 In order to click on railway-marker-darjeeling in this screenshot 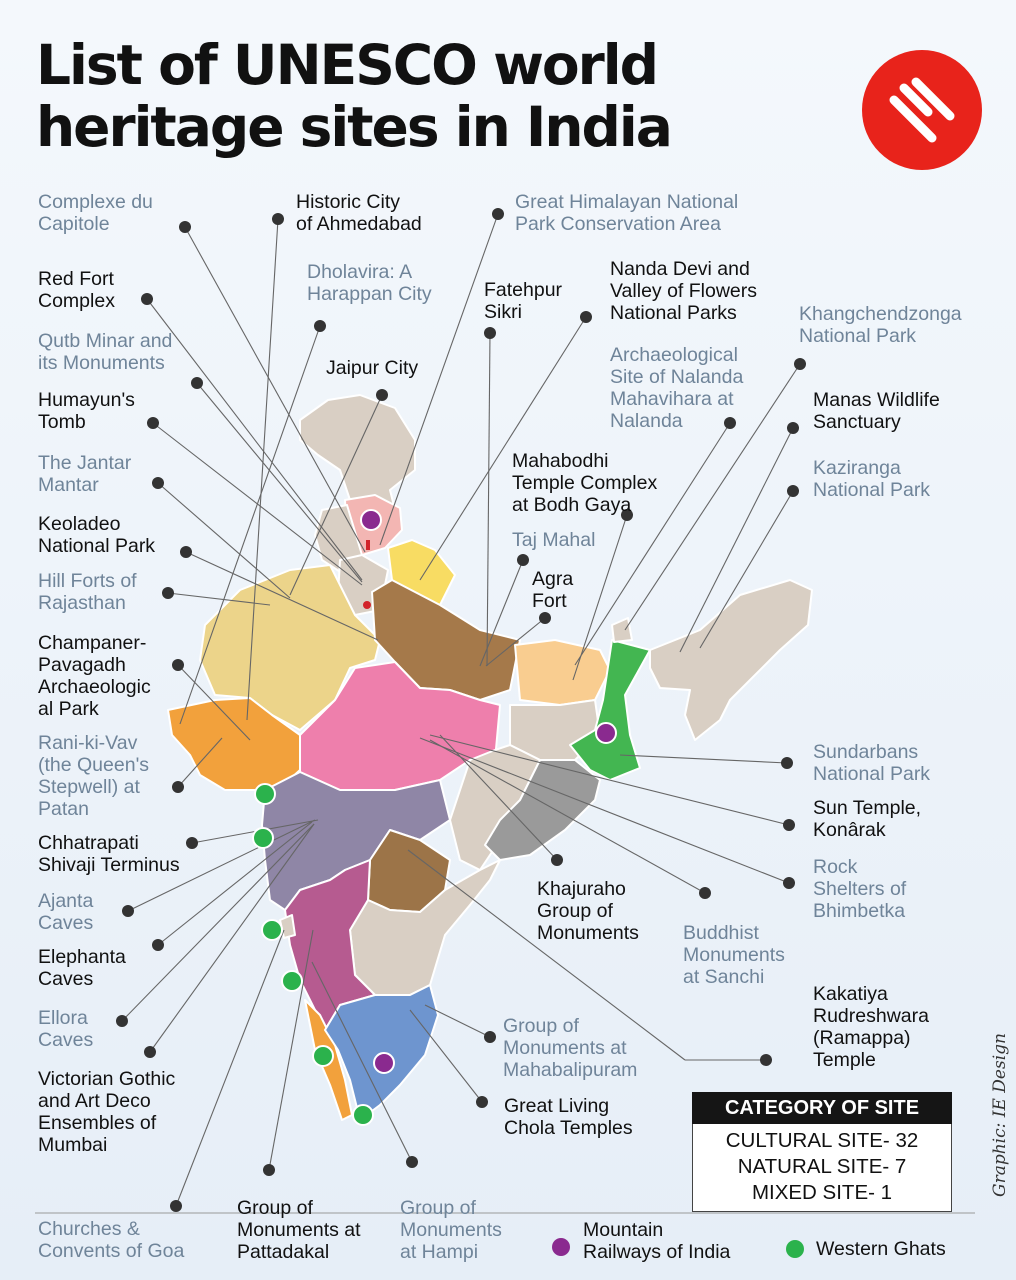, I will do `click(606, 733)`.